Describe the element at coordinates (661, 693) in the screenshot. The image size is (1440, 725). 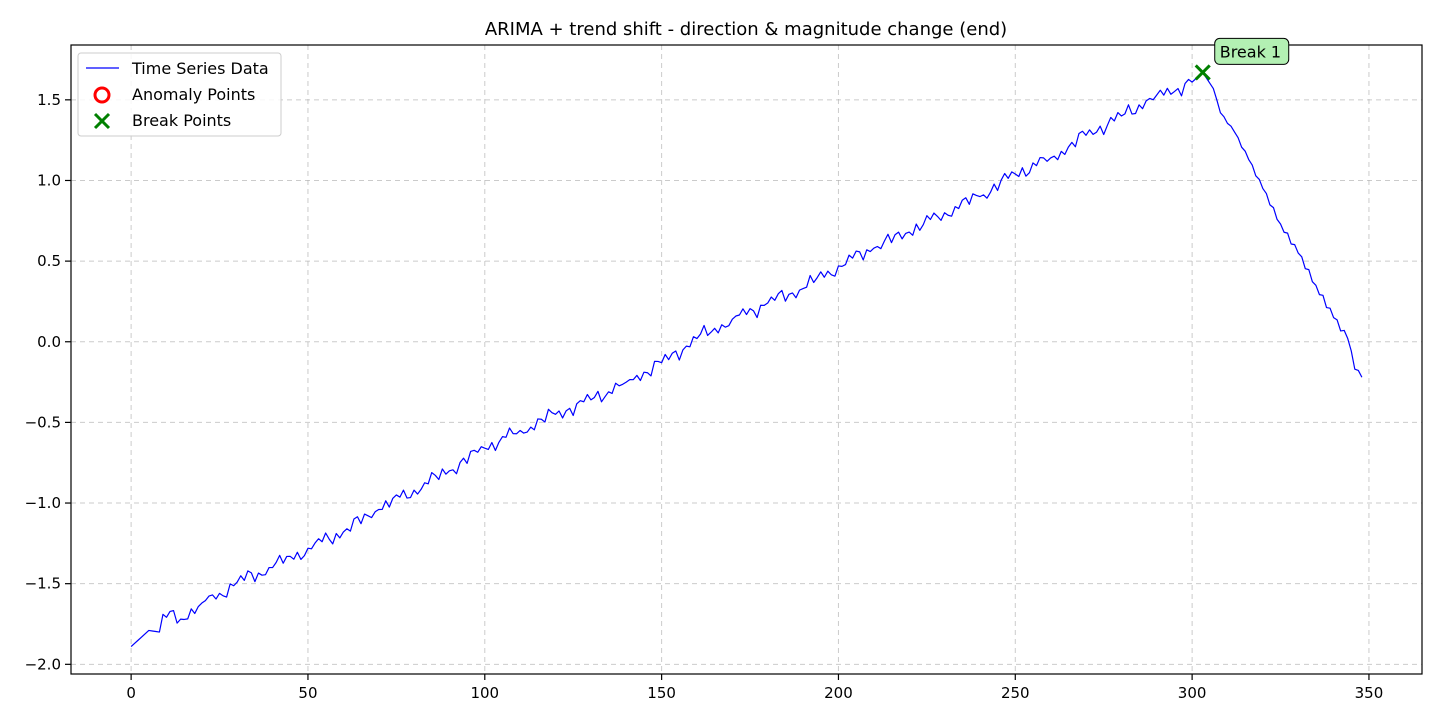
I see `x-tick-label: 150` at that location.